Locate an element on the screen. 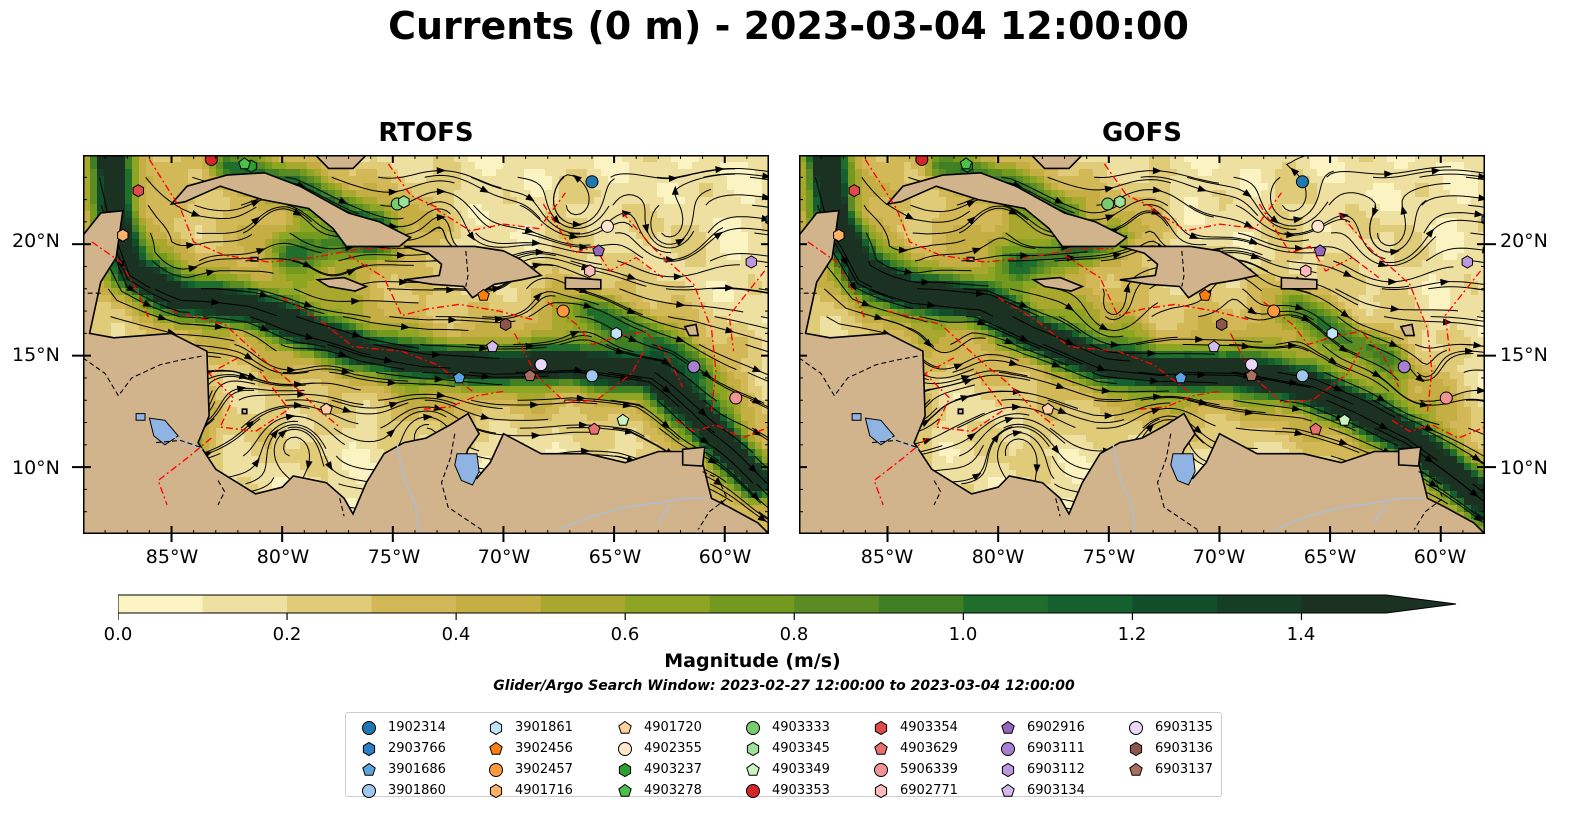 The height and width of the screenshot is (827, 1577). legend-label: 4903345 is located at coordinates (801, 748).